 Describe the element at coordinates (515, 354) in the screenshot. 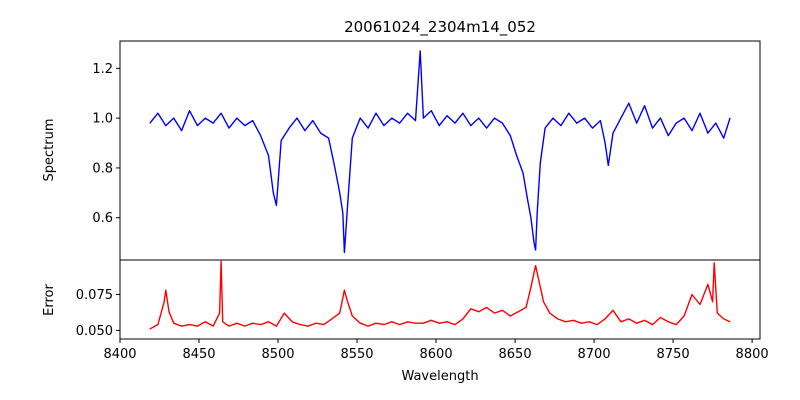

I see `x-tick-label: 8650` at that location.